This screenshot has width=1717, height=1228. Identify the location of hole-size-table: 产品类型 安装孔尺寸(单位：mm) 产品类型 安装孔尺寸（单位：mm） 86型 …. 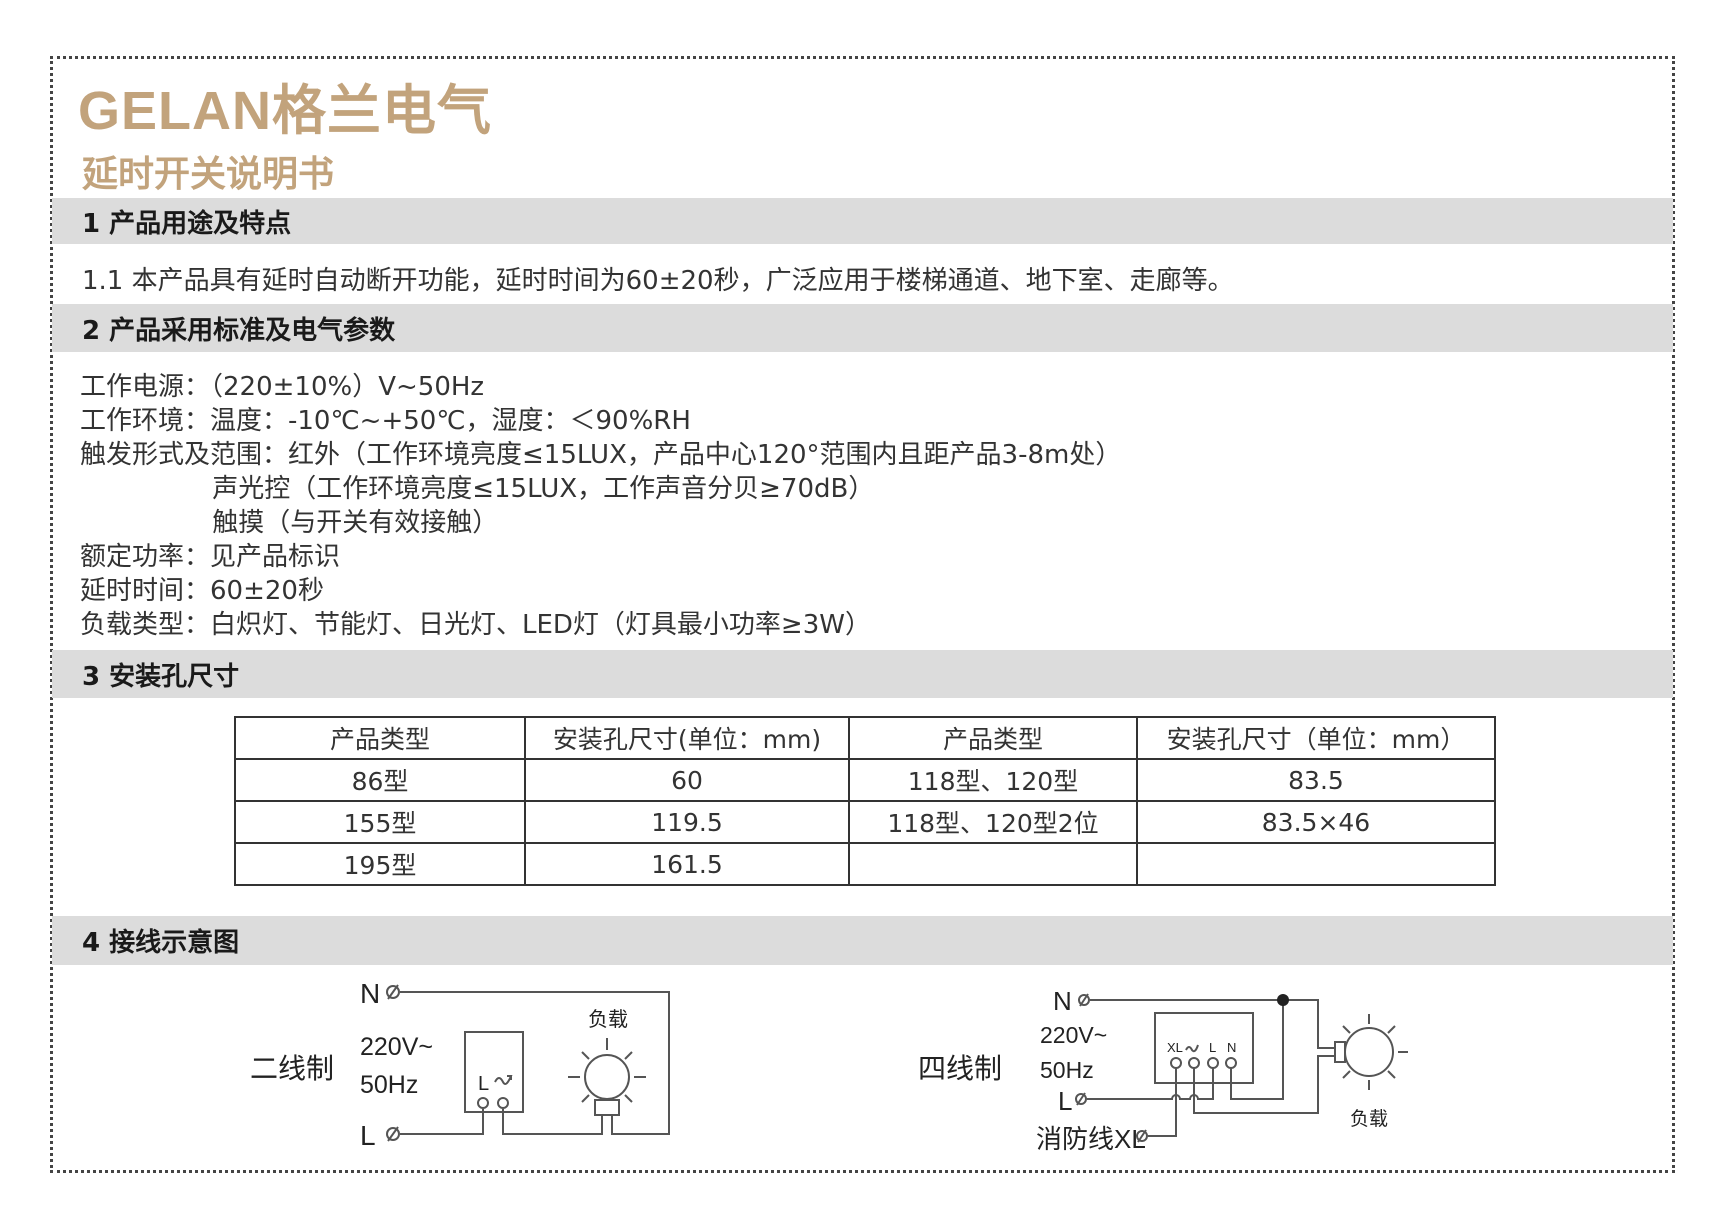
(865, 801).